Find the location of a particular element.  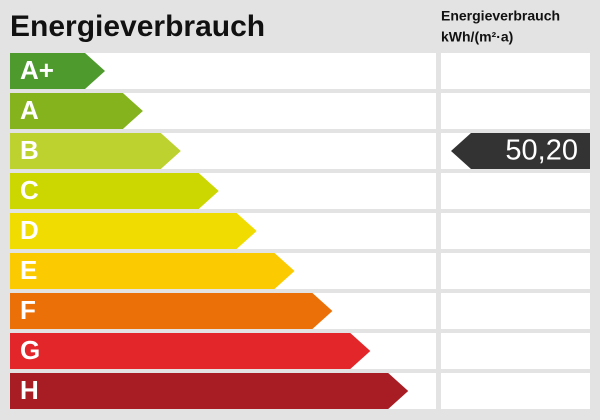

class-label: A+ is located at coordinates (37, 70).